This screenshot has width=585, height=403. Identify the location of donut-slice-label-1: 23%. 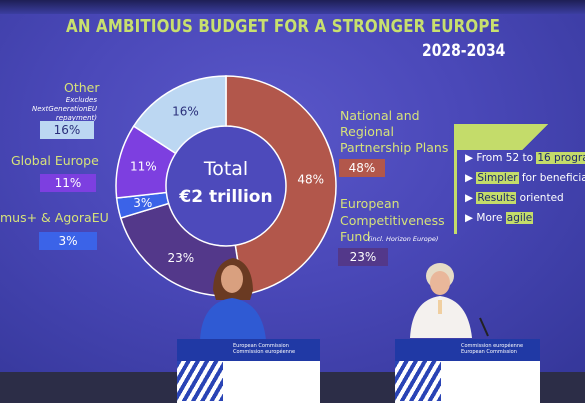
(181, 258).